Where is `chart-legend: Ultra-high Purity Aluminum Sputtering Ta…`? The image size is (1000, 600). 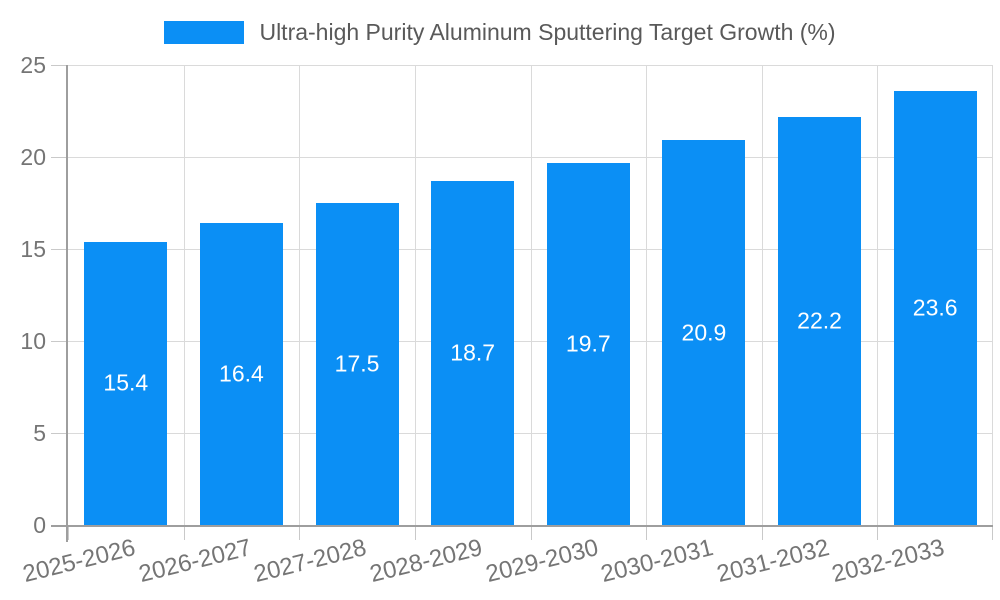
chart-legend: Ultra-high Purity Aluminum Sputtering Ta… is located at coordinates (500, 32).